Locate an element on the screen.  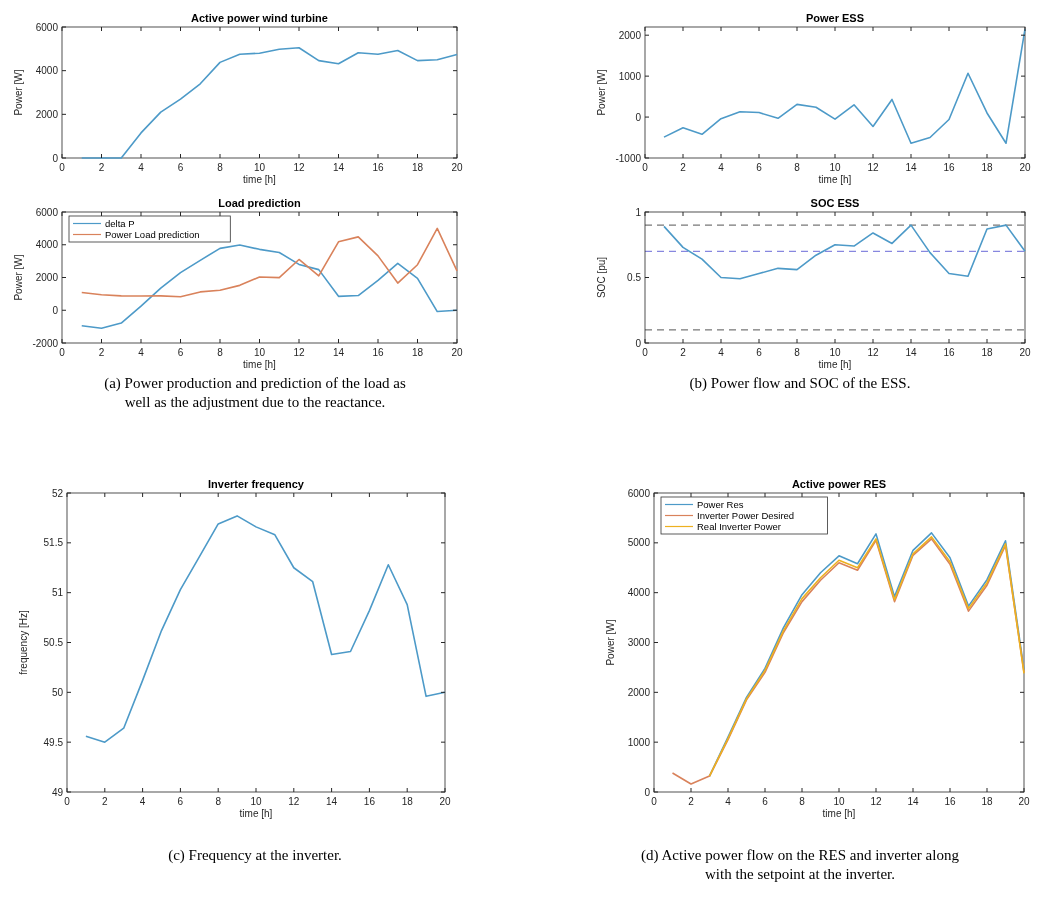
y-tick-label: 49.5 is located at coordinates (53, 742).